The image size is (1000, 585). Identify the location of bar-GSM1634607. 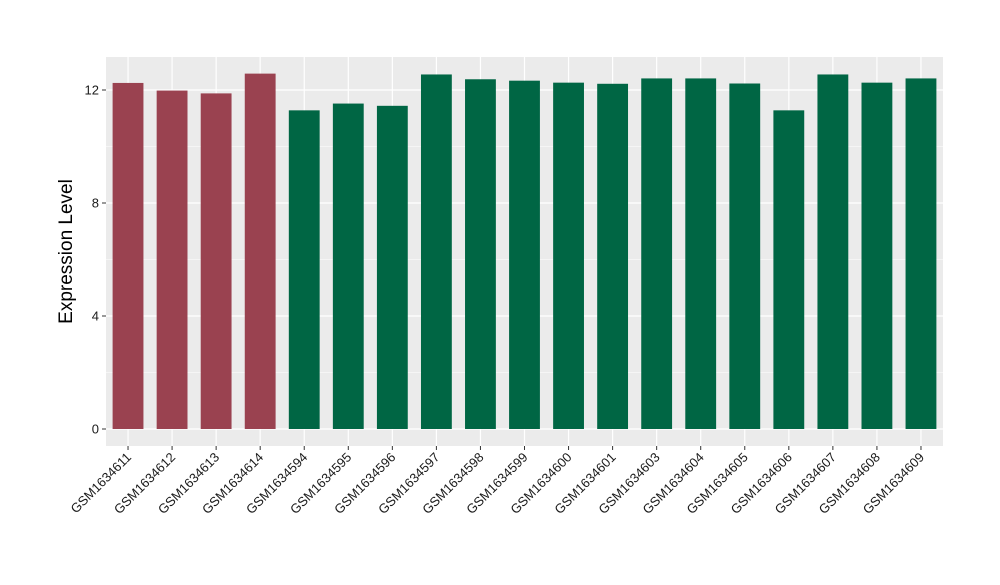
(833, 252).